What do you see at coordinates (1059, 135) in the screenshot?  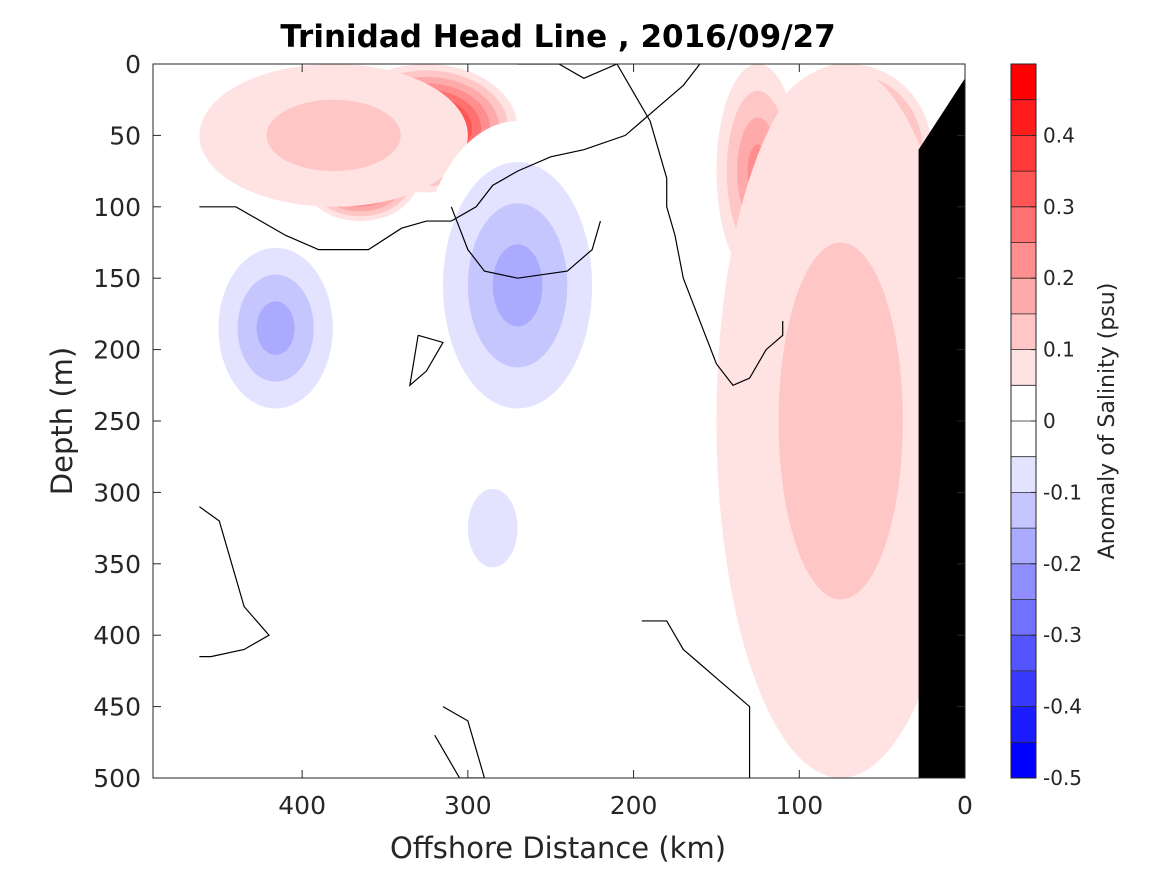 I see `colorbar-tick-label: 0.4` at bounding box center [1059, 135].